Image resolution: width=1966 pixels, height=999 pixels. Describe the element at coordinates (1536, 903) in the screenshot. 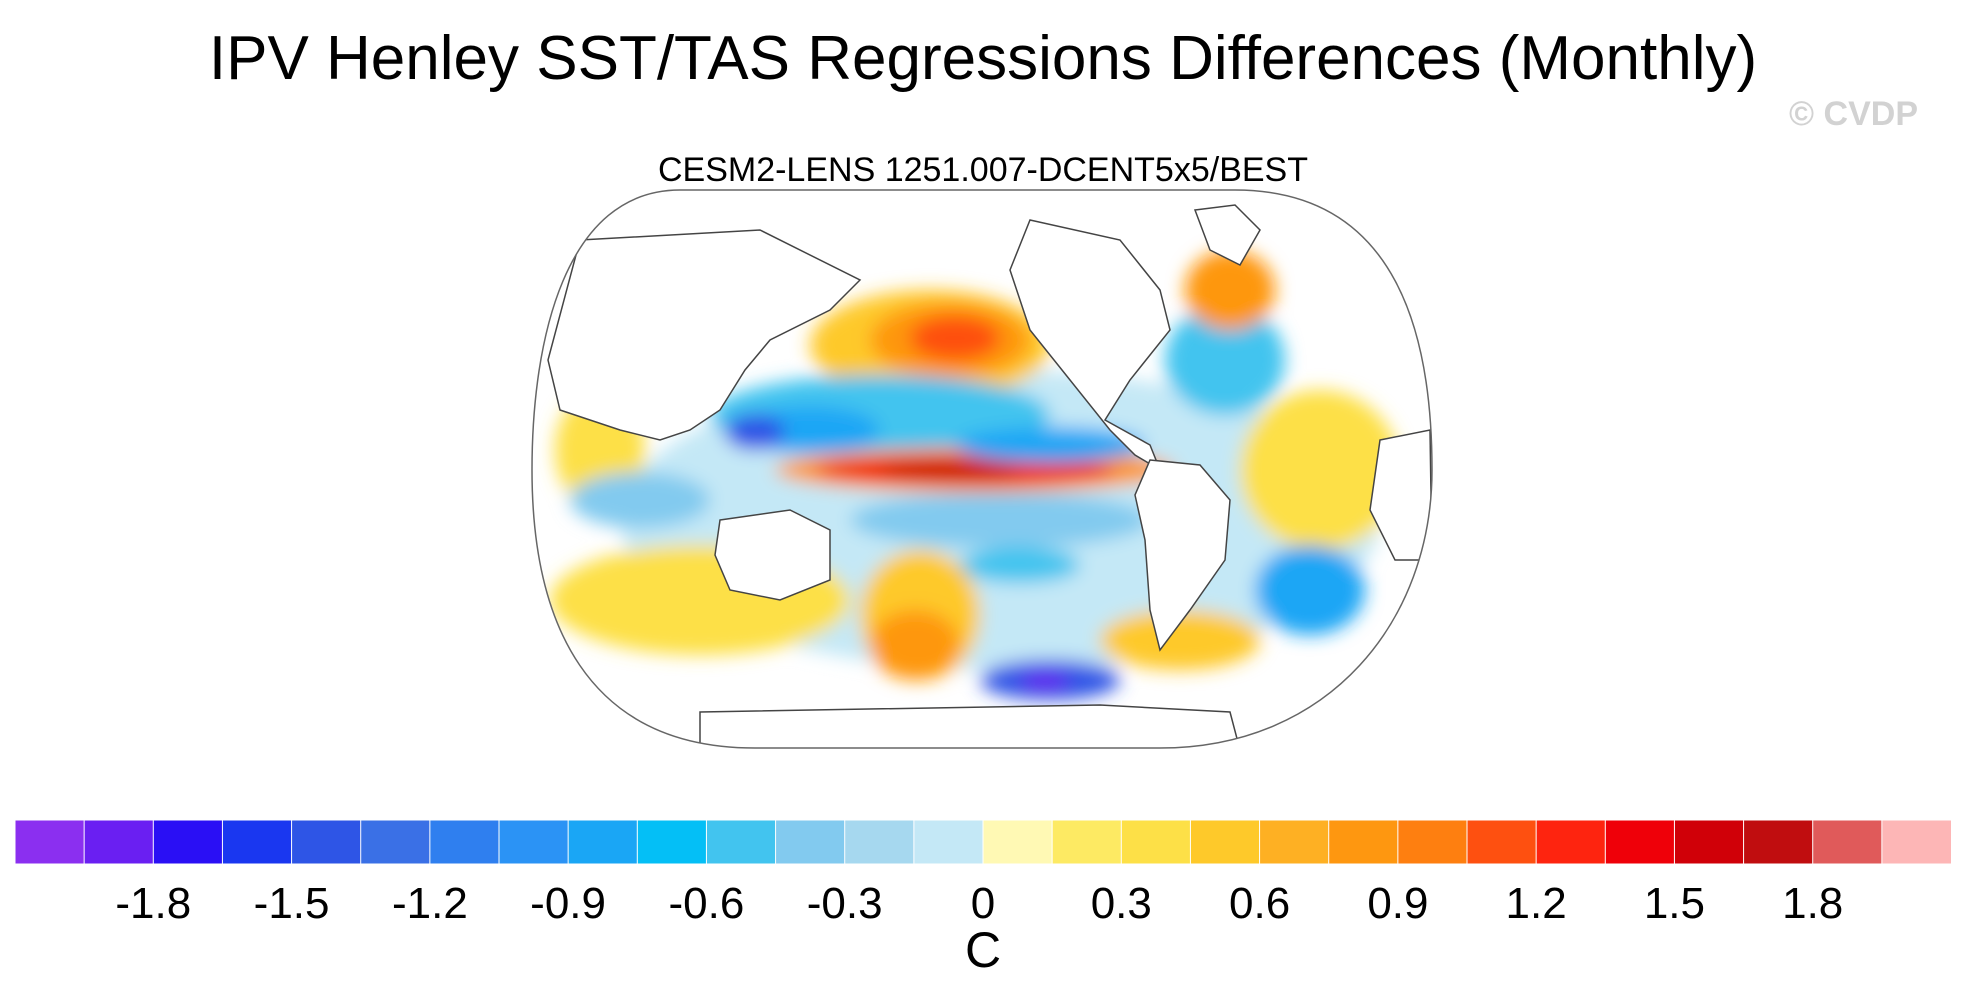

I see `colorbar-tick-label: 1.2` at that location.